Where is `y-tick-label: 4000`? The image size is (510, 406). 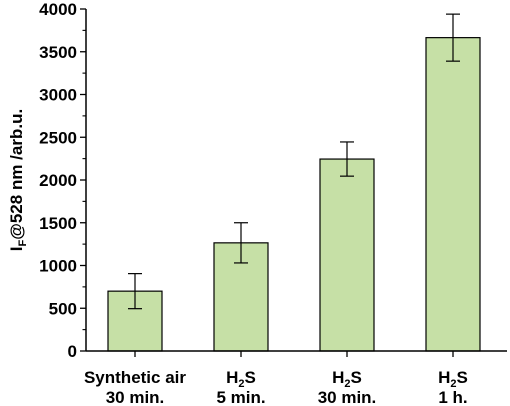
y-tick-label: 4000 is located at coordinates (58, 9).